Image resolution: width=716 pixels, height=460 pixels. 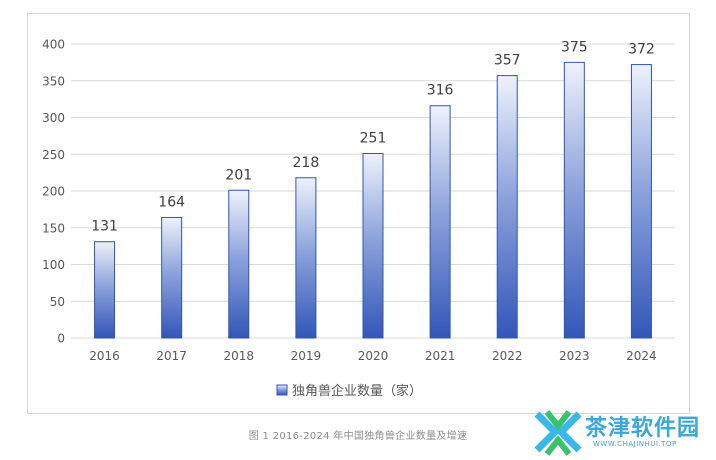 I want to click on bar-2023, so click(x=574, y=200).